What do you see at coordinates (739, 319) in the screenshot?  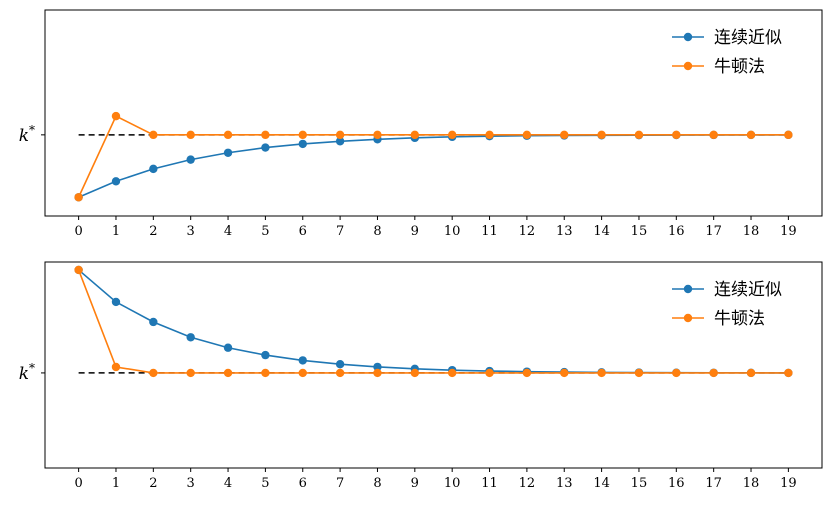 I see `legend-label: 牛顿法` at bounding box center [739, 319].